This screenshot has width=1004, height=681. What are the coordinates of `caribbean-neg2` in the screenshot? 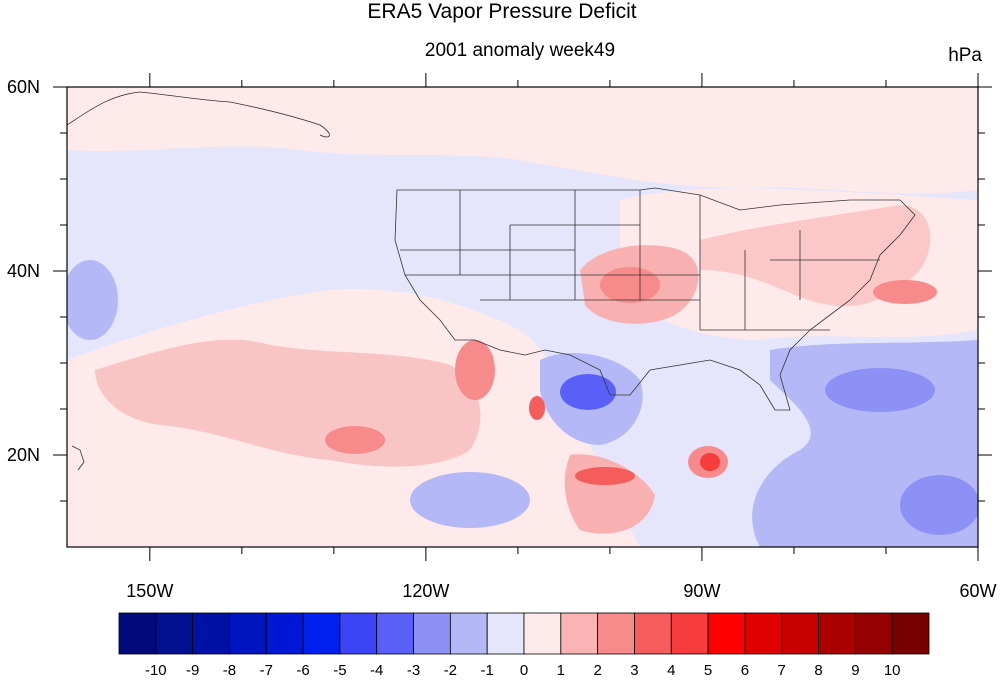 It's located at (939, 505).